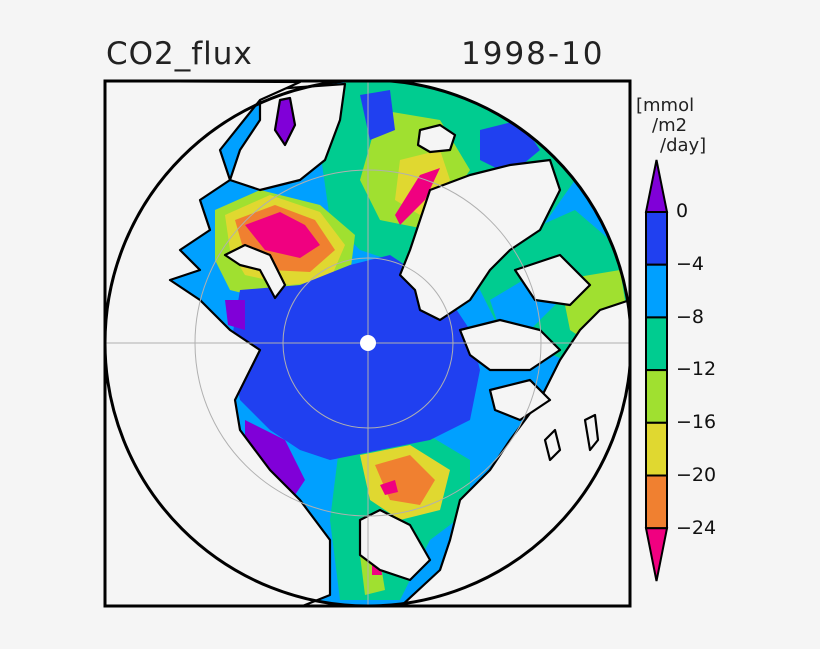 The height and width of the screenshot is (649, 820). I want to click on pole-marker, so click(368, 343).